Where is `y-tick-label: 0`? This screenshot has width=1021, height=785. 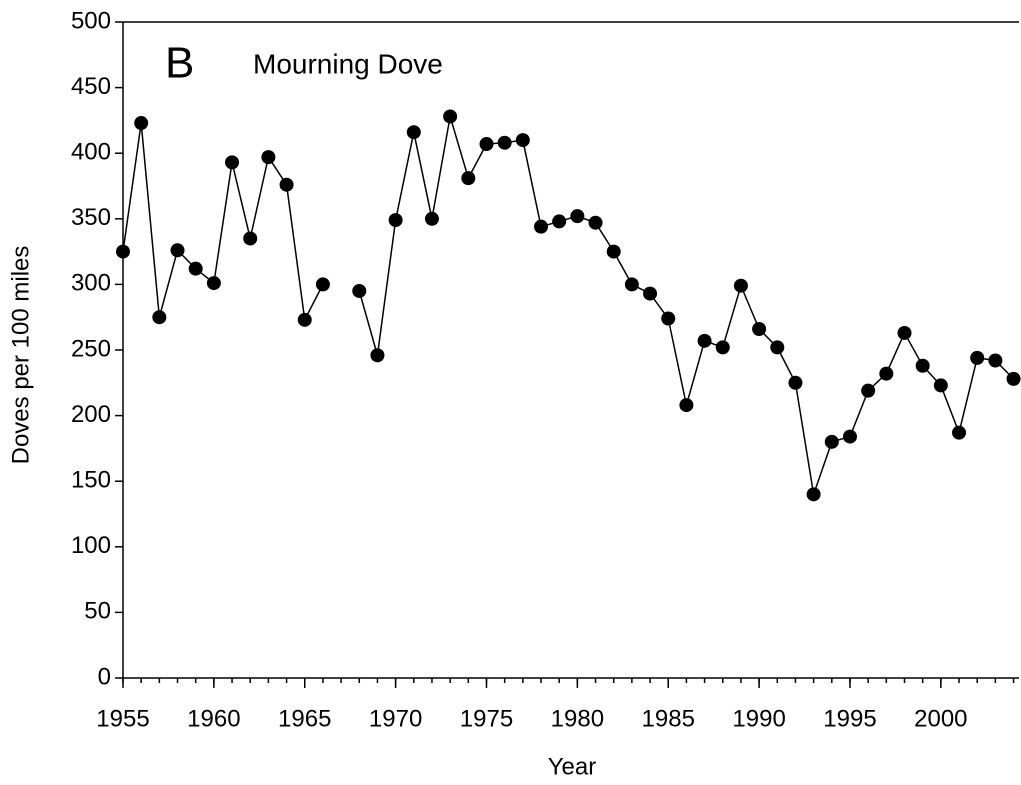
y-tick-label: 0 is located at coordinates (104, 676).